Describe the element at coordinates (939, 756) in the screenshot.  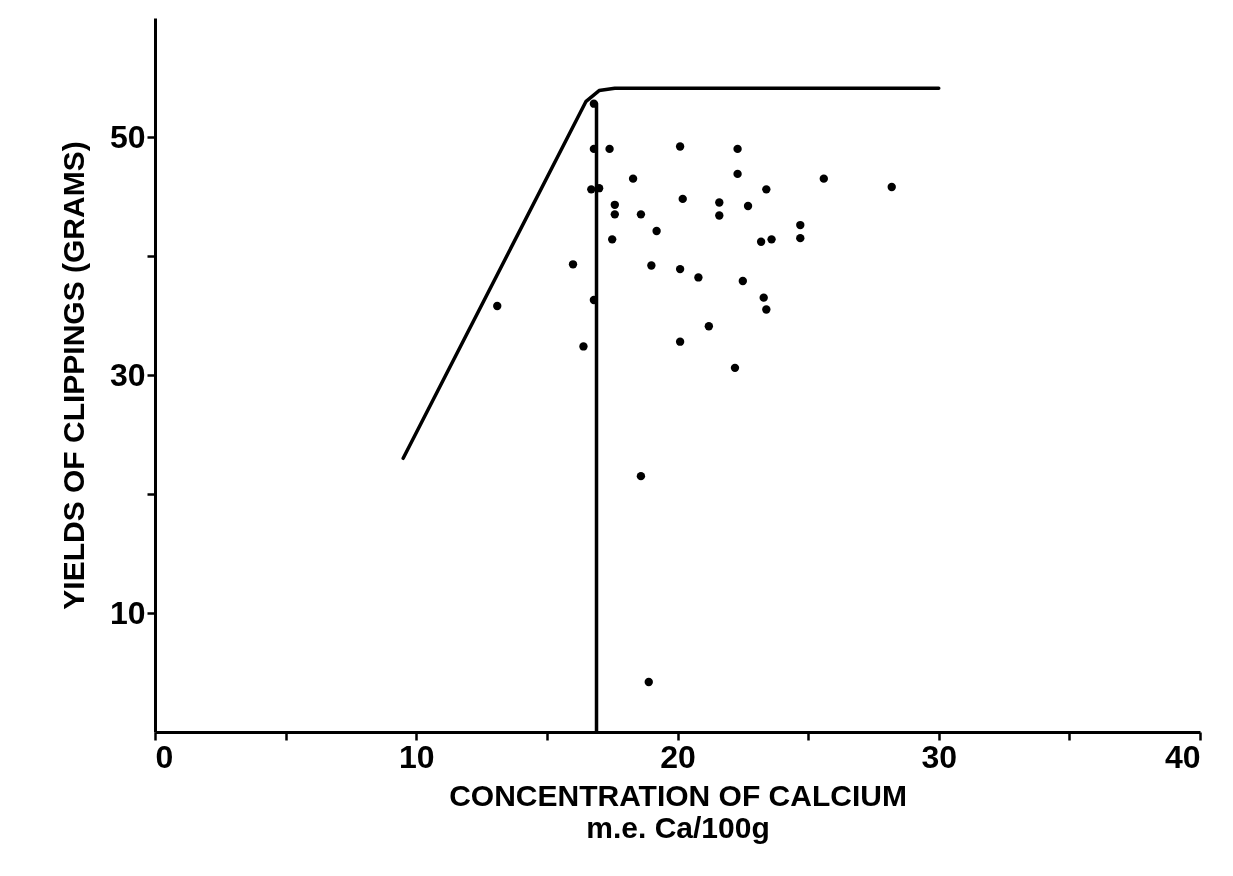
I see `x-tick-label: 30` at that location.